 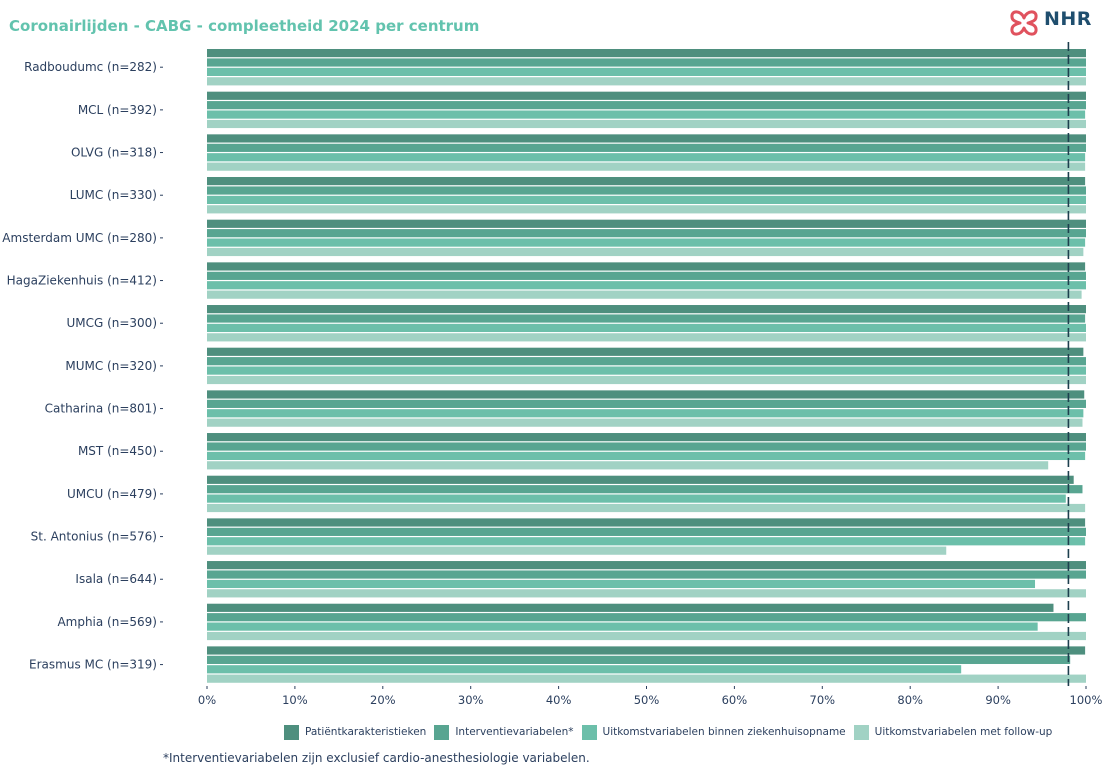 What do you see at coordinates (1086, 700) in the screenshot?
I see `x-tick-label: 100%` at bounding box center [1086, 700].